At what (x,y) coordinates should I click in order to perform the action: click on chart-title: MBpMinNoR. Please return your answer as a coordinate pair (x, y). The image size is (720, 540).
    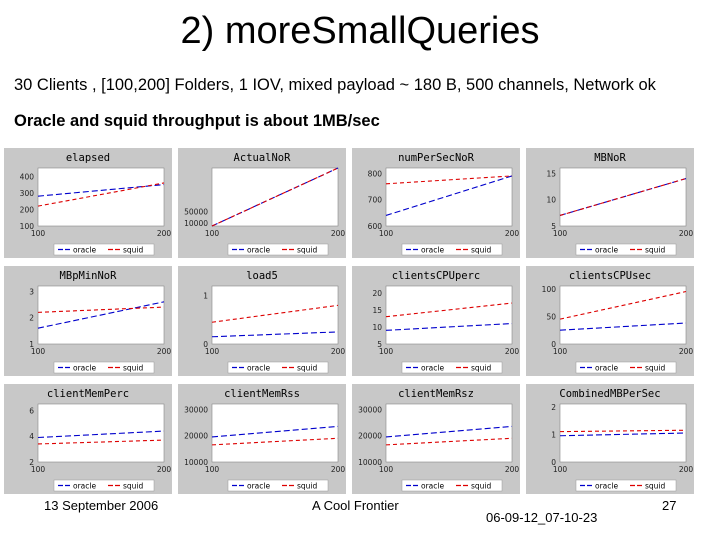
    Looking at the image, I should click on (89, 276).